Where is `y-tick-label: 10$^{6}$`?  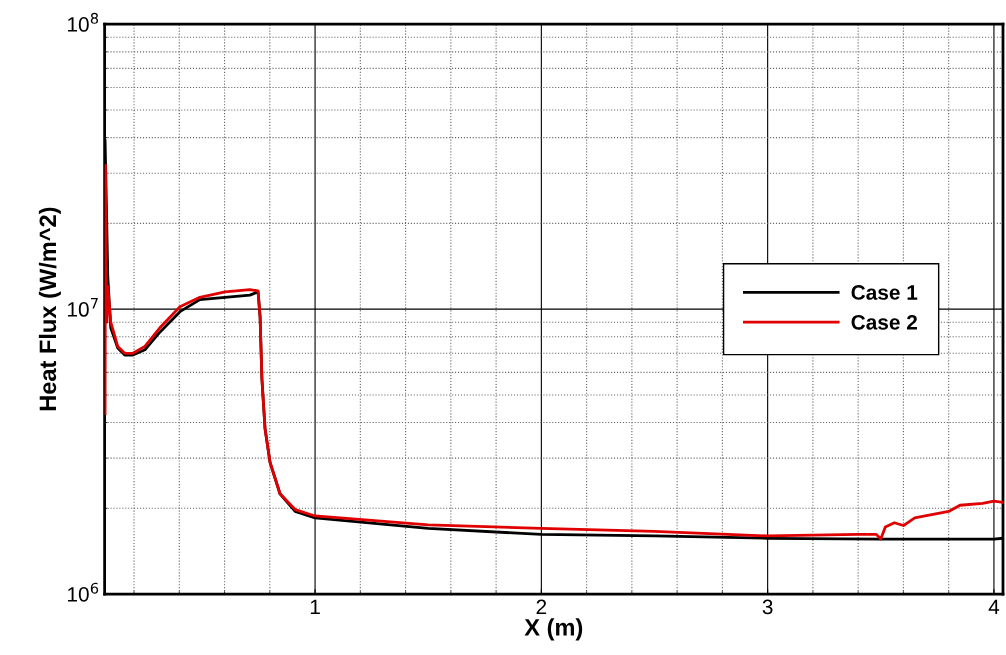
y-tick-label: 10$^{6}$ is located at coordinates (83, 592).